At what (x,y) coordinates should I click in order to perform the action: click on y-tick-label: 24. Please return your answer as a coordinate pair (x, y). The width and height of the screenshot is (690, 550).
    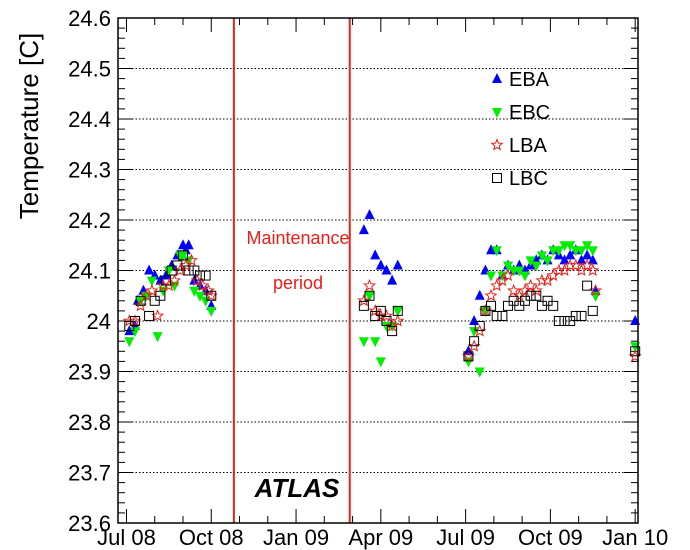
    Looking at the image, I should click on (99, 321).